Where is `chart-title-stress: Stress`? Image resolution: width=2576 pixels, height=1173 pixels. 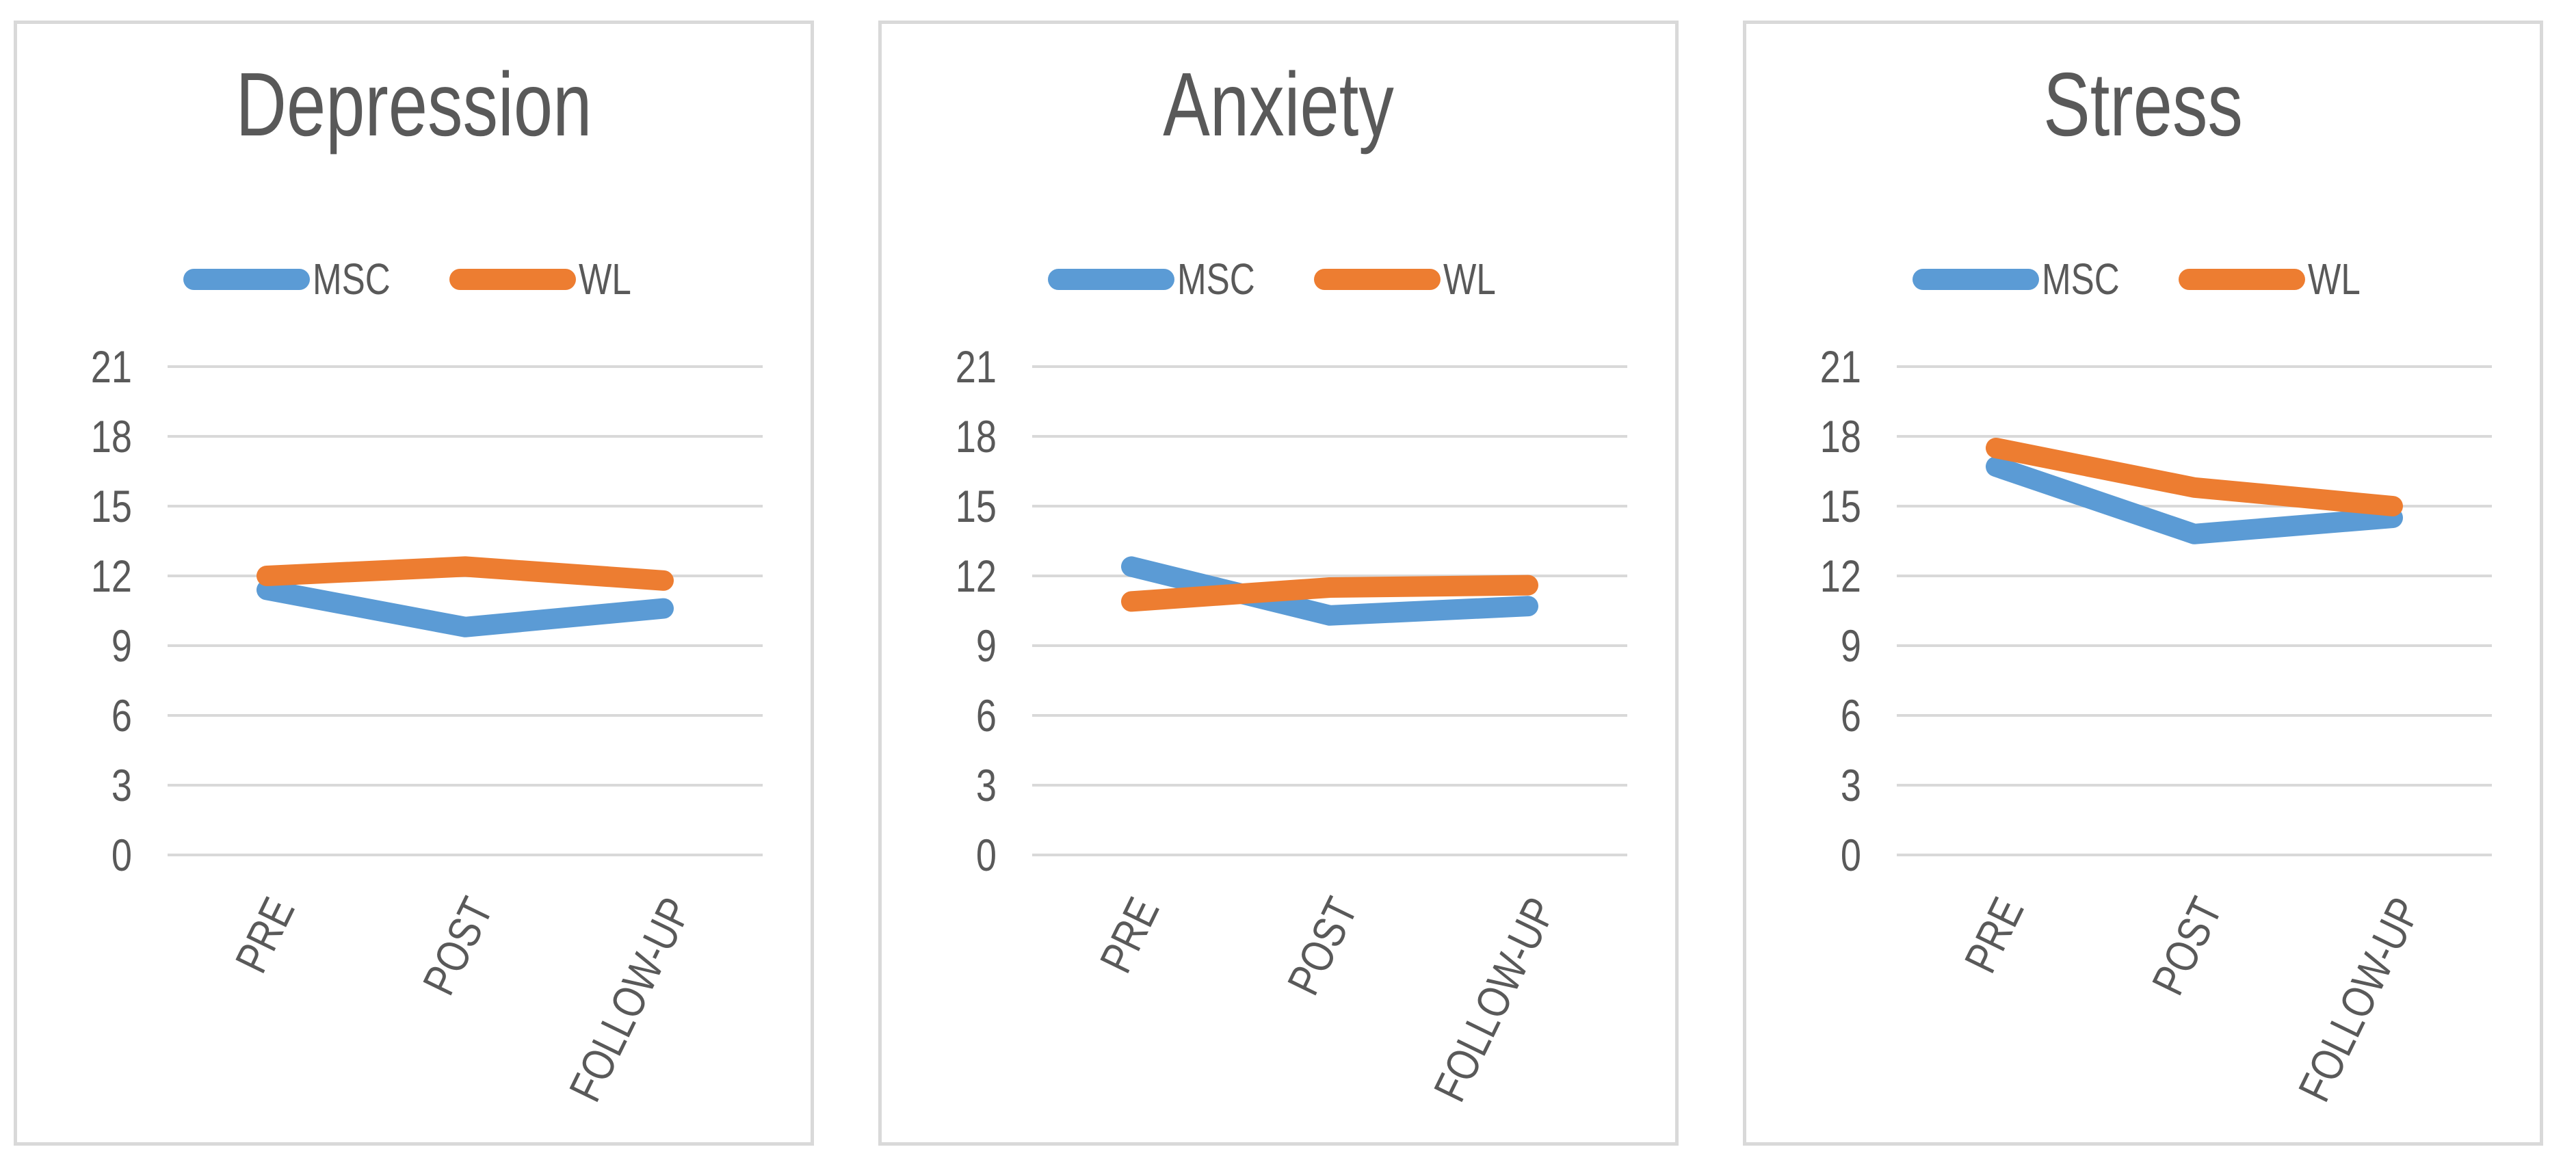
chart-title-stress: Stress is located at coordinates (2143, 104).